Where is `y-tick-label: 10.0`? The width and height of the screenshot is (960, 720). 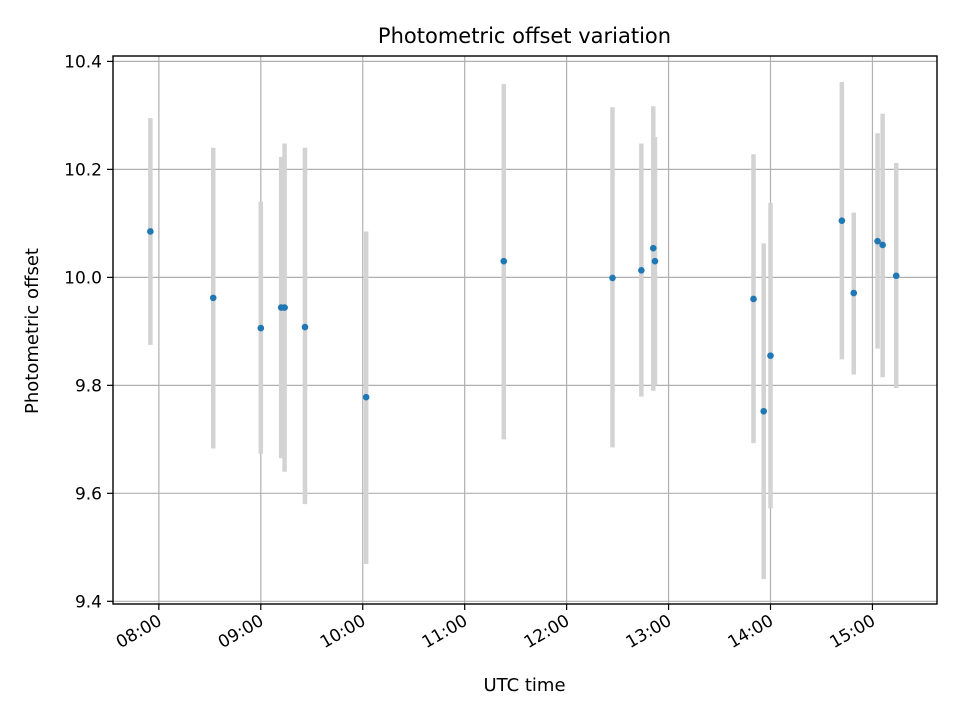 y-tick-label: 10.0 is located at coordinates (83, 278).